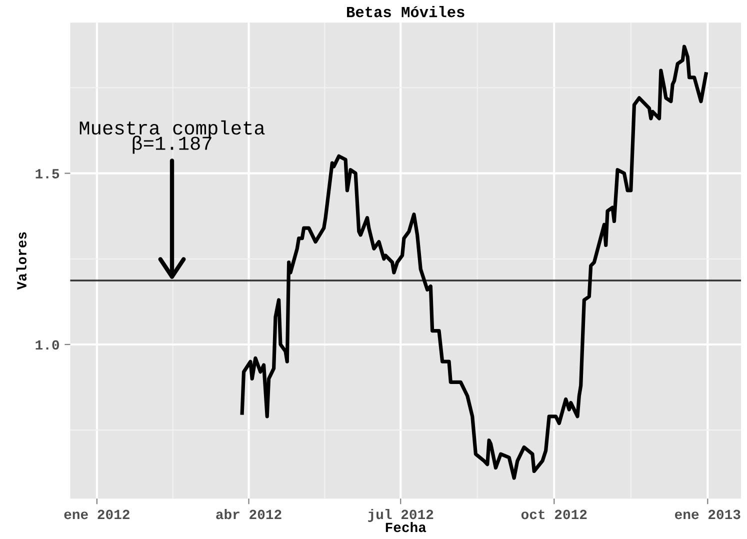 Image resolution: width=747 pixels, height=539 pixels. I want to click on x-tick-label: ene 2013, so click(707, 515).